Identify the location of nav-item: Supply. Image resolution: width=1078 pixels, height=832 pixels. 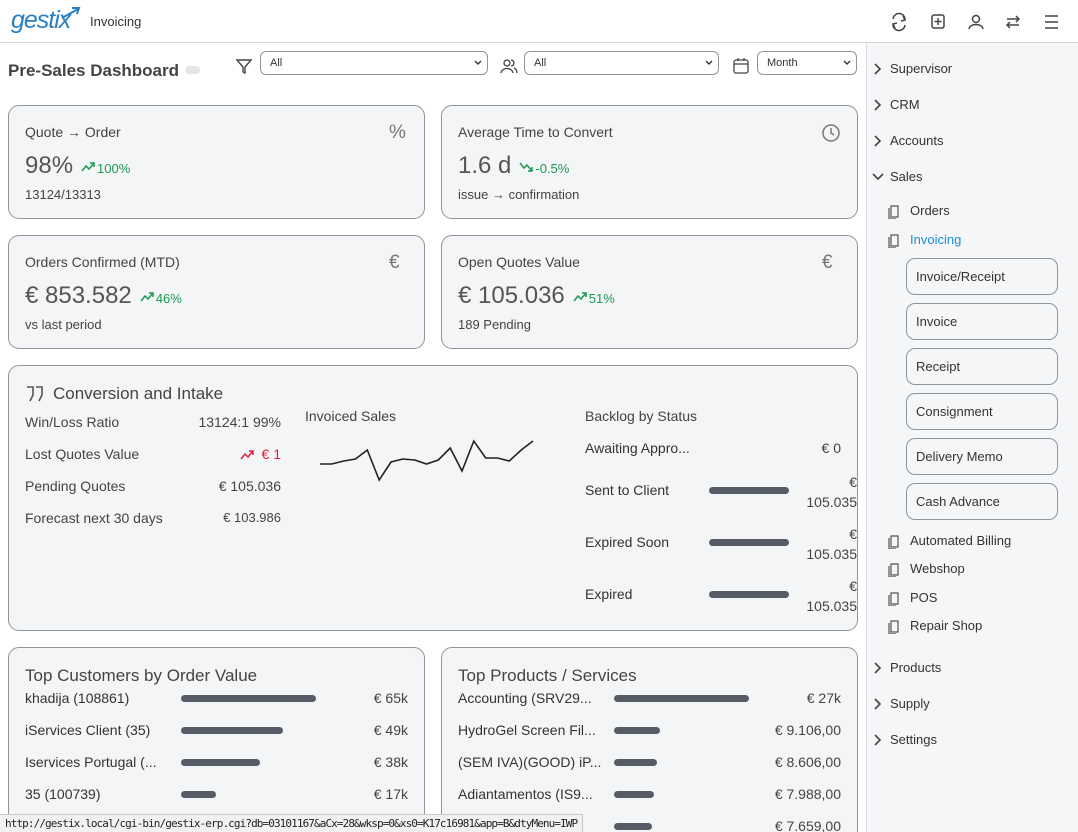
(910, 703).